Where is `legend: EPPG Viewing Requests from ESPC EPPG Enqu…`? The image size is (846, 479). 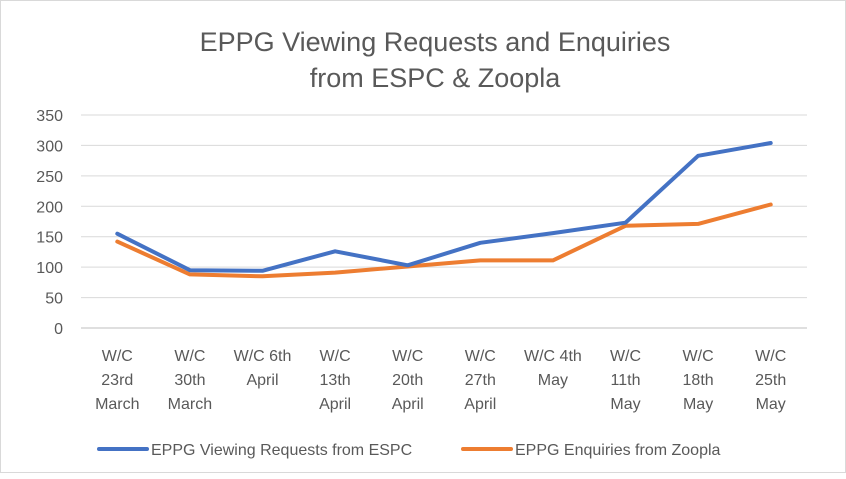
legend: EPPG Viewing Requests from ESPC EPPG Enqu… is located at coordinates (410, 450).